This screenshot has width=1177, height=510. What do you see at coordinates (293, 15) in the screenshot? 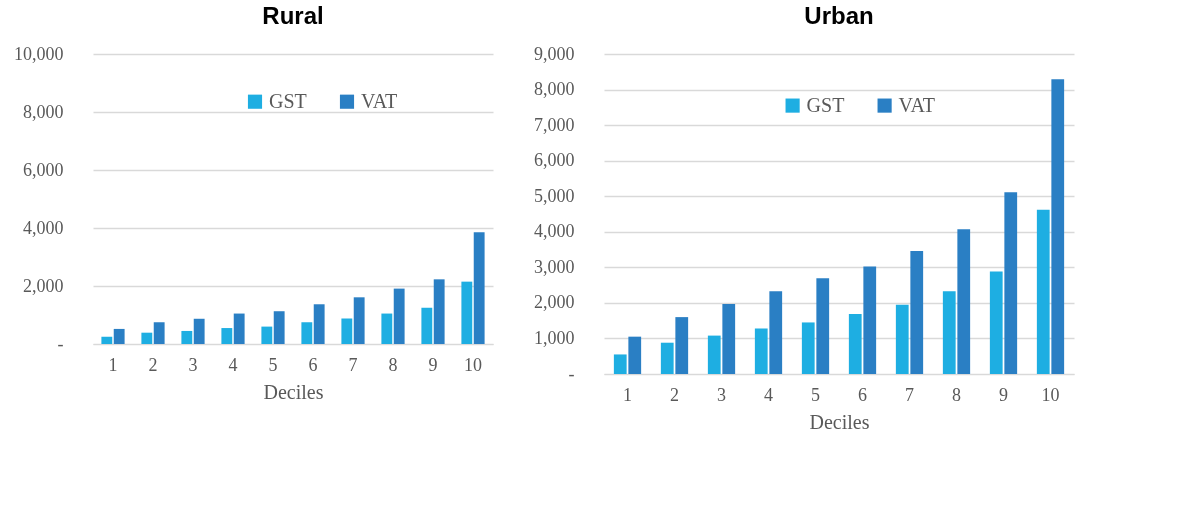
I see `chart-title: Rural` at bounding box center [293, 15].